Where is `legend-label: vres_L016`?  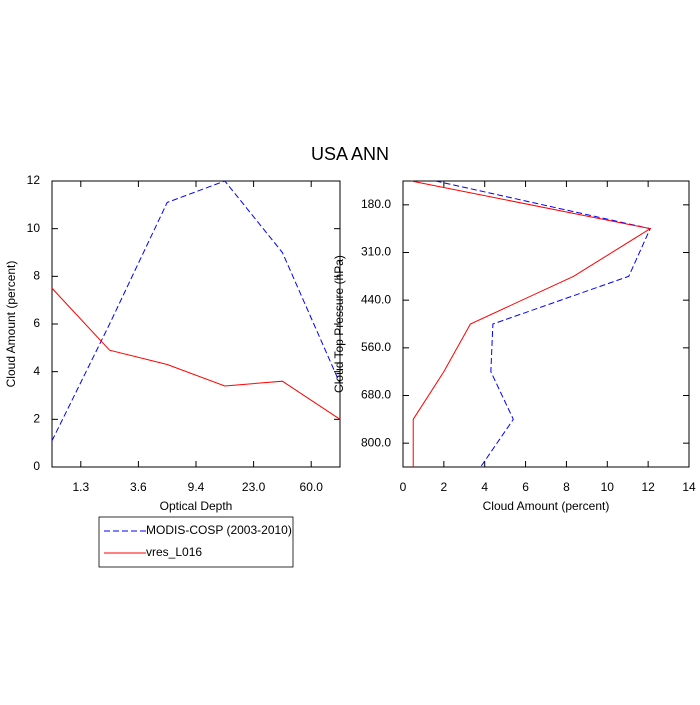 legend-label: vres_L016 is located at coordinates (174, 552).